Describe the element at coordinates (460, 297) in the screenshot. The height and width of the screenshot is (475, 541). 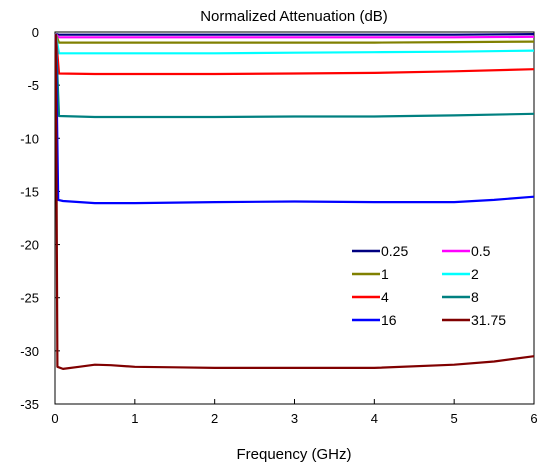
I see `legend-item: 8` at that location.